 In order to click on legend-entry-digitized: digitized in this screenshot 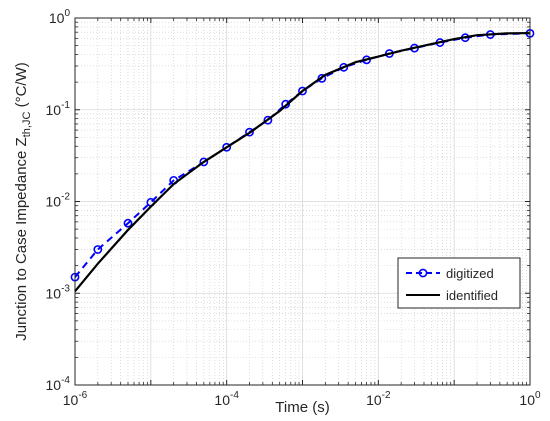, I will do `click(450, 273)`.